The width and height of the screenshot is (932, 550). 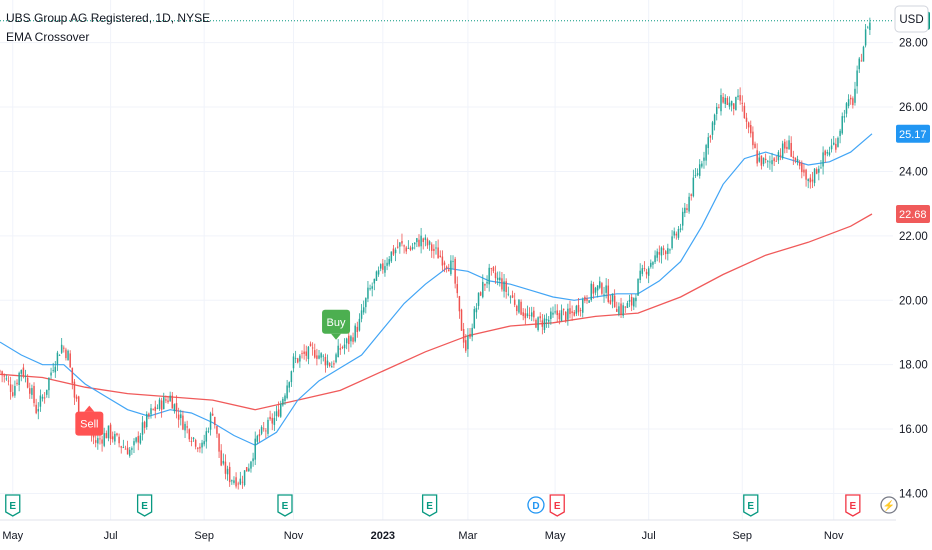 What do you see at coordinates (536, 505) in the screenshot?
I see `dividend-marker: D` at bounding box center [536, 505].